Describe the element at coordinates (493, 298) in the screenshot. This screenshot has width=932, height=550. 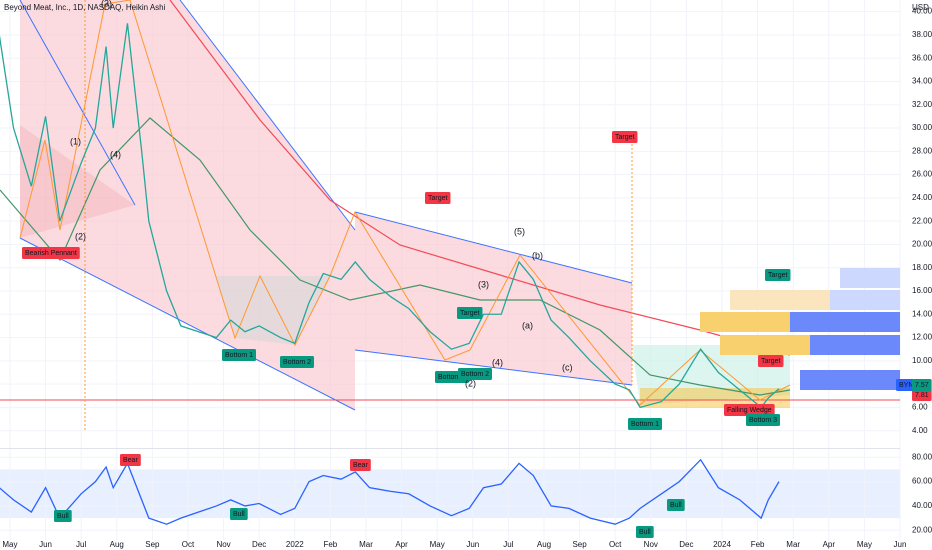
I see `channel` at that location.